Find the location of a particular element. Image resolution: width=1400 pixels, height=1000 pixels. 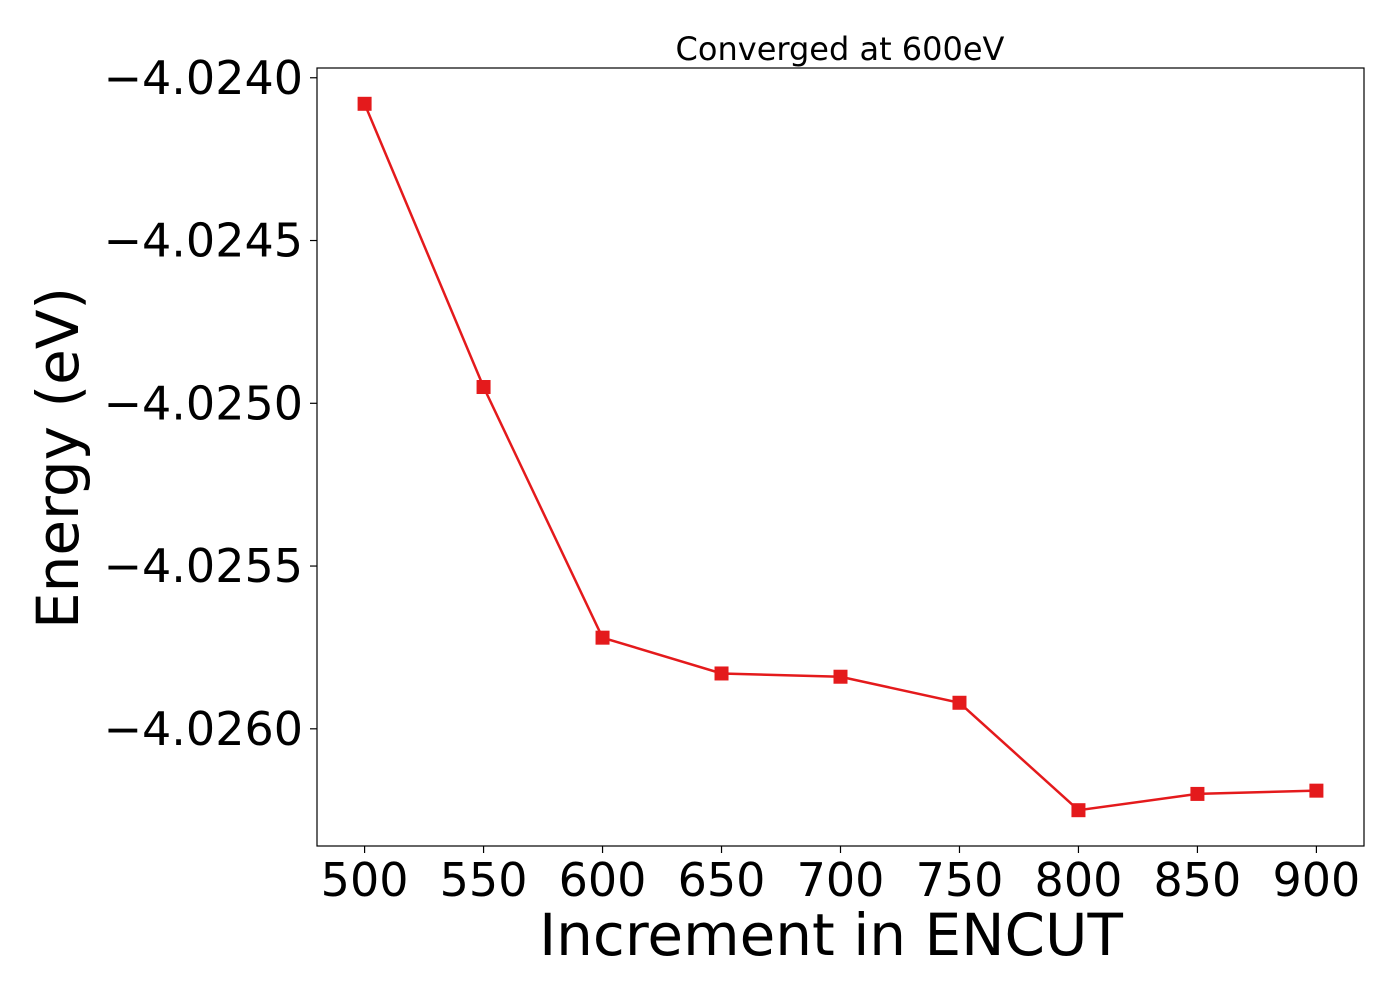

y-tick-label: −4.0245 is located at coordinates (204, 241).